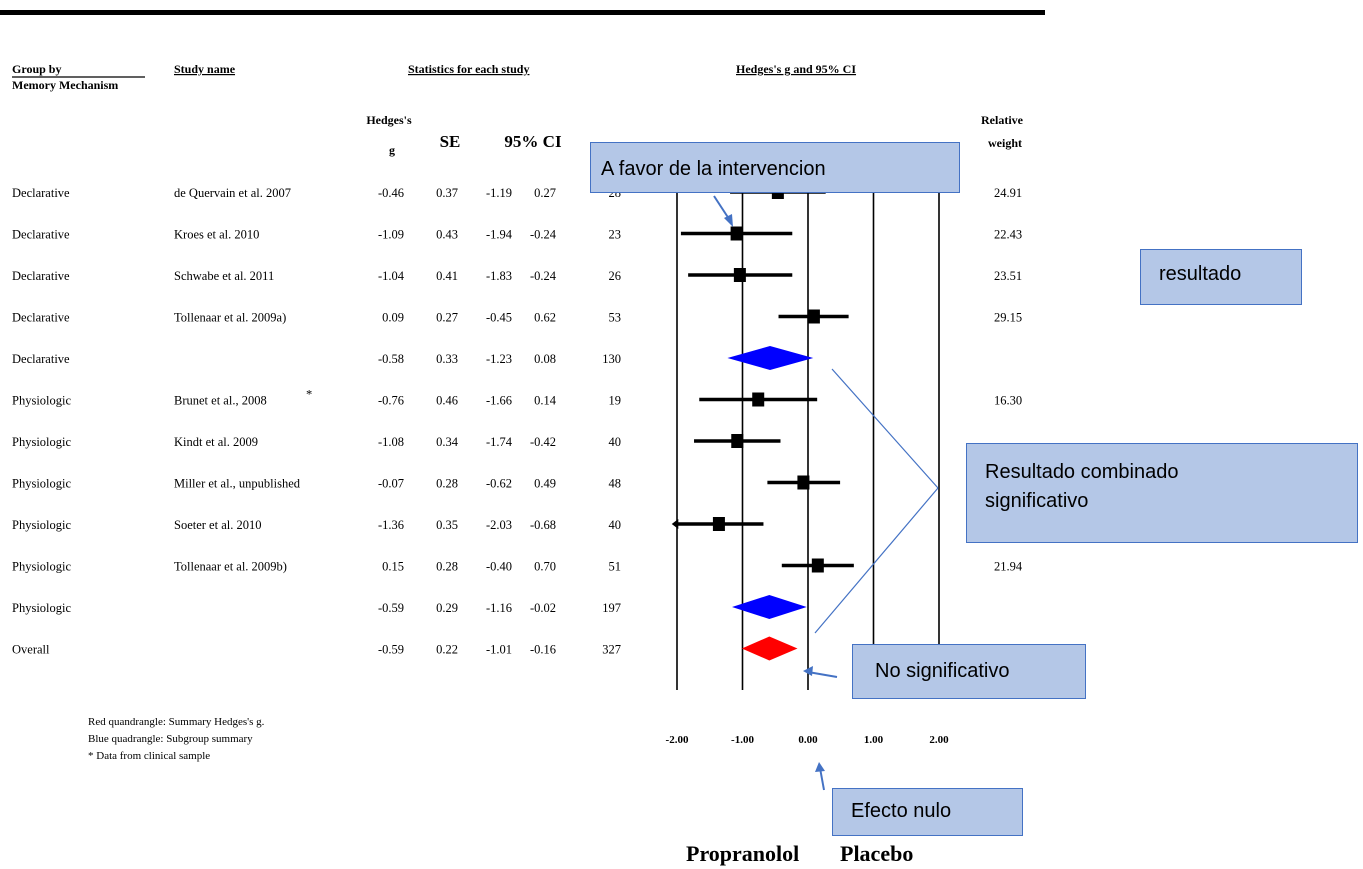  I want to click on cell-hi: 0.70, so click(545, 567).